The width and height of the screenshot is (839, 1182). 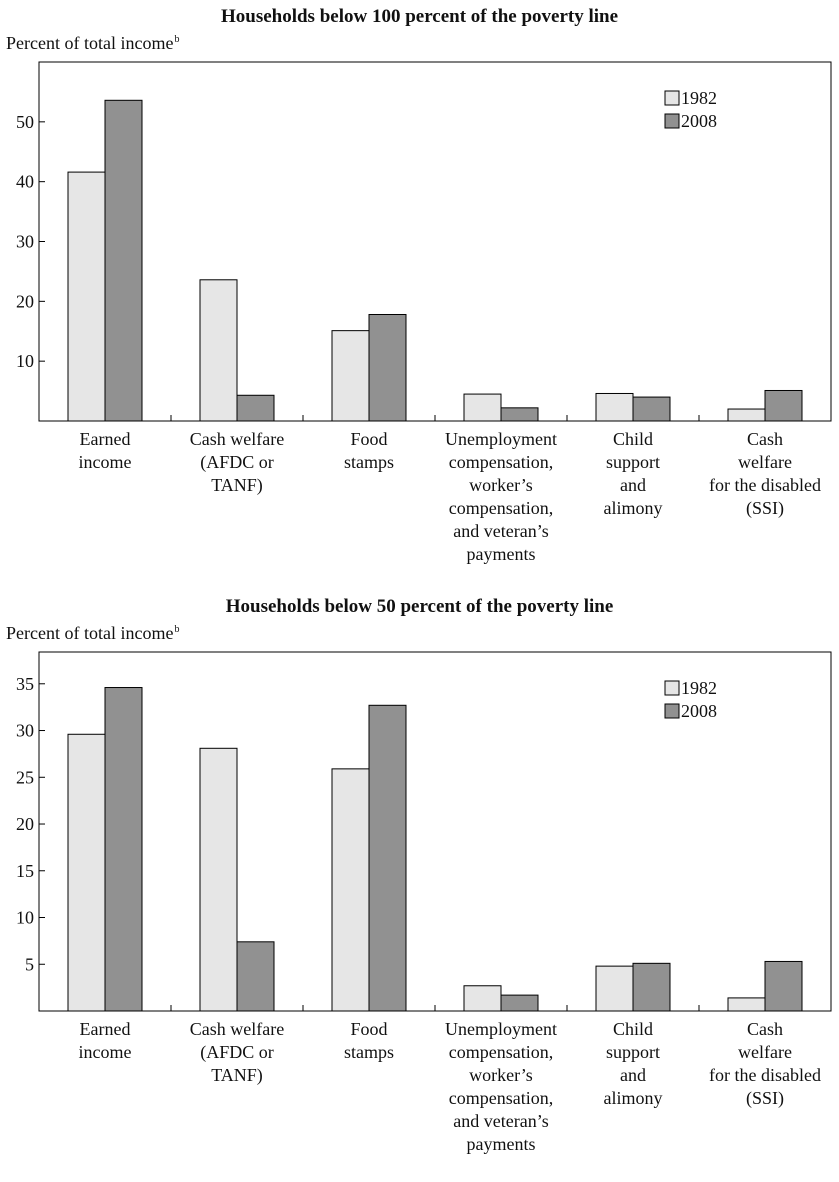 I want to click on y-tick-label: 5, so click(x=29, y=964).